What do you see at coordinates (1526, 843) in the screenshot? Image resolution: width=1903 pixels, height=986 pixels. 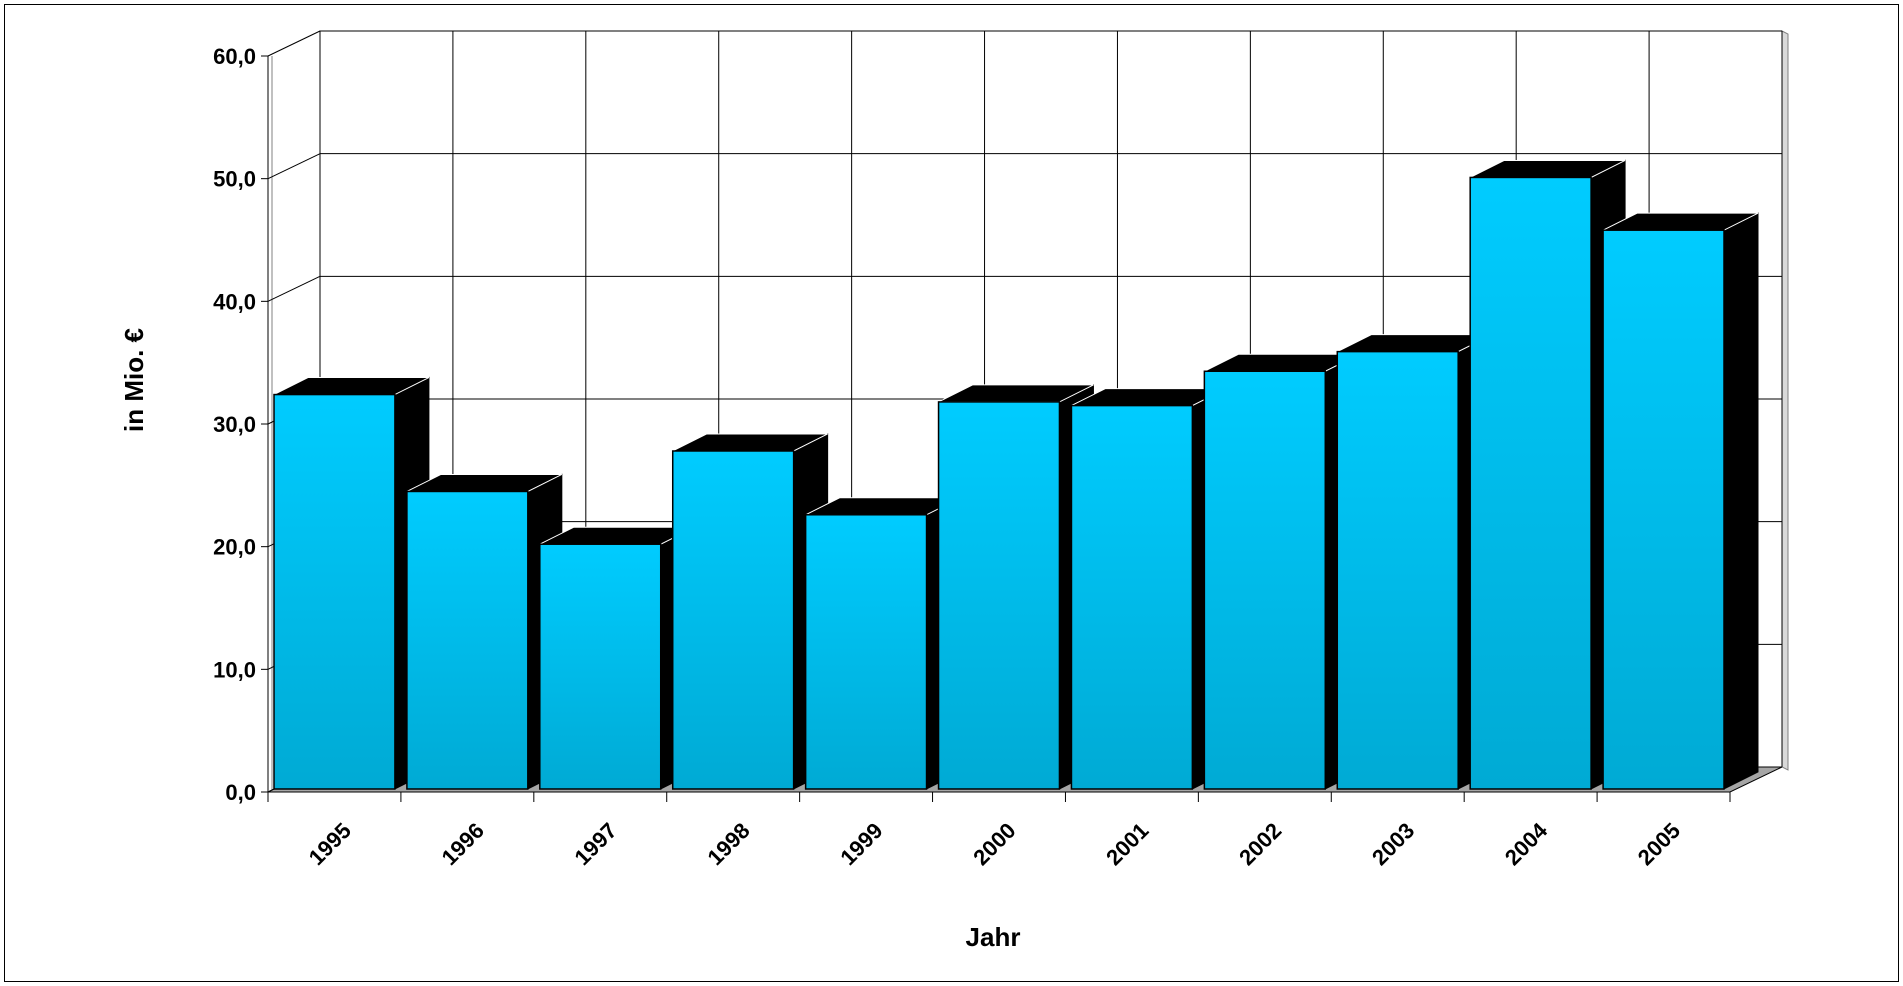 I see `x-tick-label: 2004` at bounding box center [1526, 843].